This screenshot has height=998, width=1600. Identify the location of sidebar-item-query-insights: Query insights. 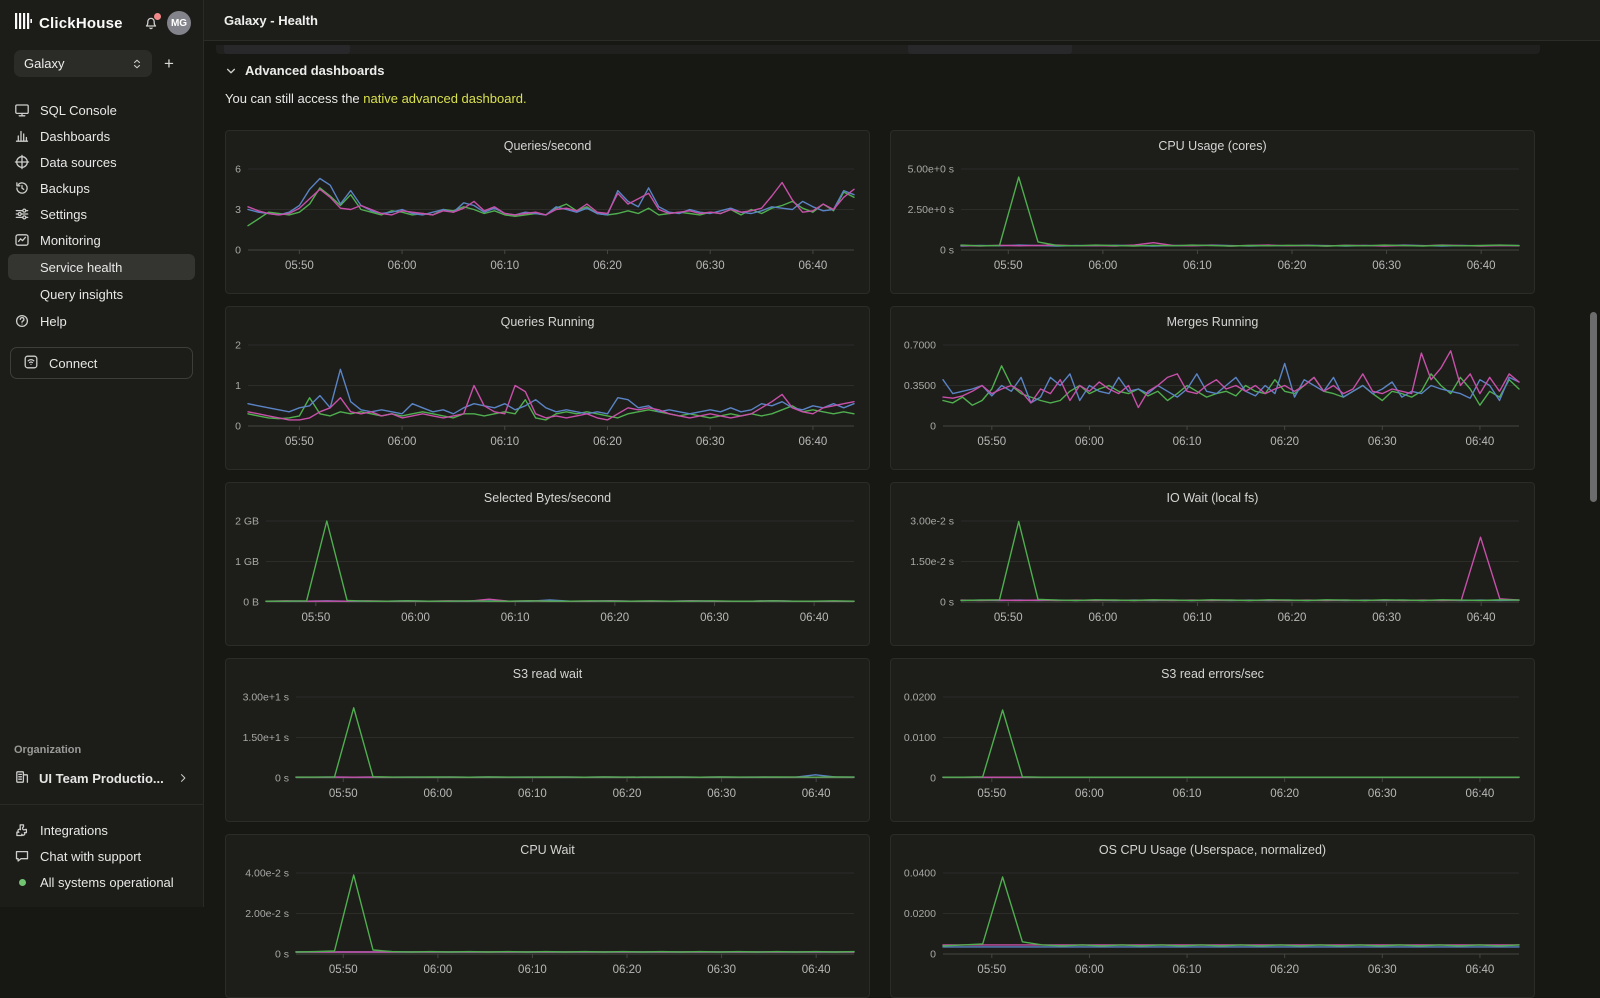
(101, 294).